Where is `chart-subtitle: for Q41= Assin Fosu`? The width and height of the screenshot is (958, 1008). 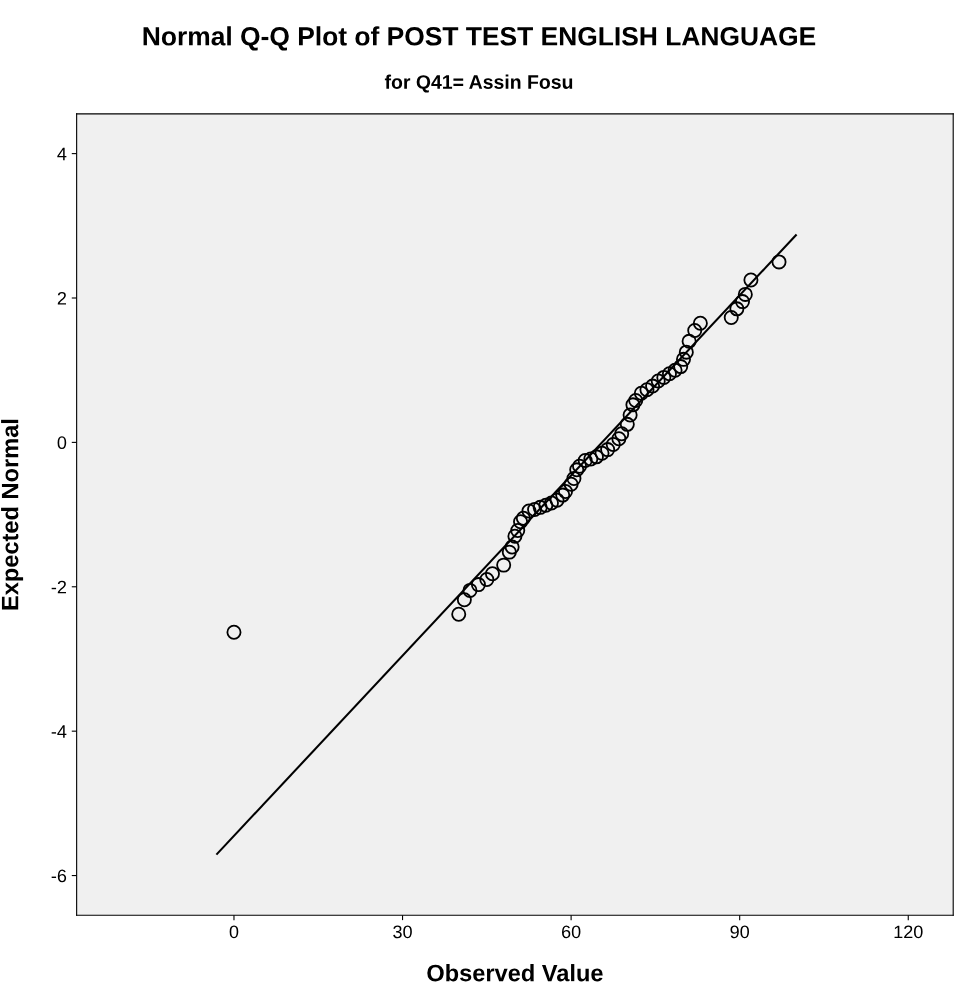
chart-subtitle: for Q41= Assin Fosu is located at coordinates (478, 83).